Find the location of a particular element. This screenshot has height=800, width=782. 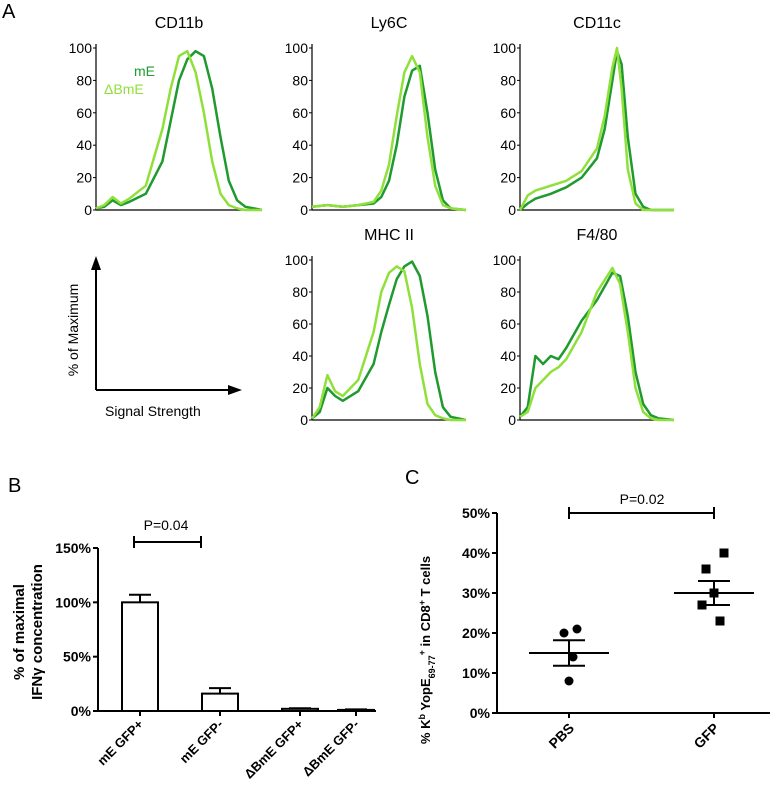

scatter-y-tick-label: 20% is located at coordinates (476, 633).